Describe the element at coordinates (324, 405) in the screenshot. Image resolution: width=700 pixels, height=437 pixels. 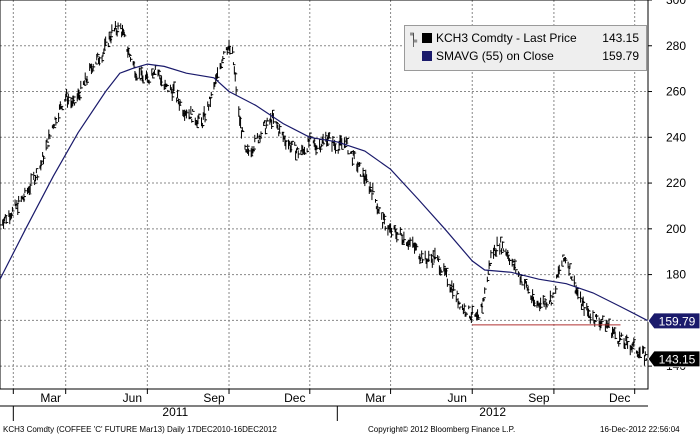
I see `x-axis: Mar Jun Sep Dec Mar Jun Sep Dec 2011 2012` at that location.